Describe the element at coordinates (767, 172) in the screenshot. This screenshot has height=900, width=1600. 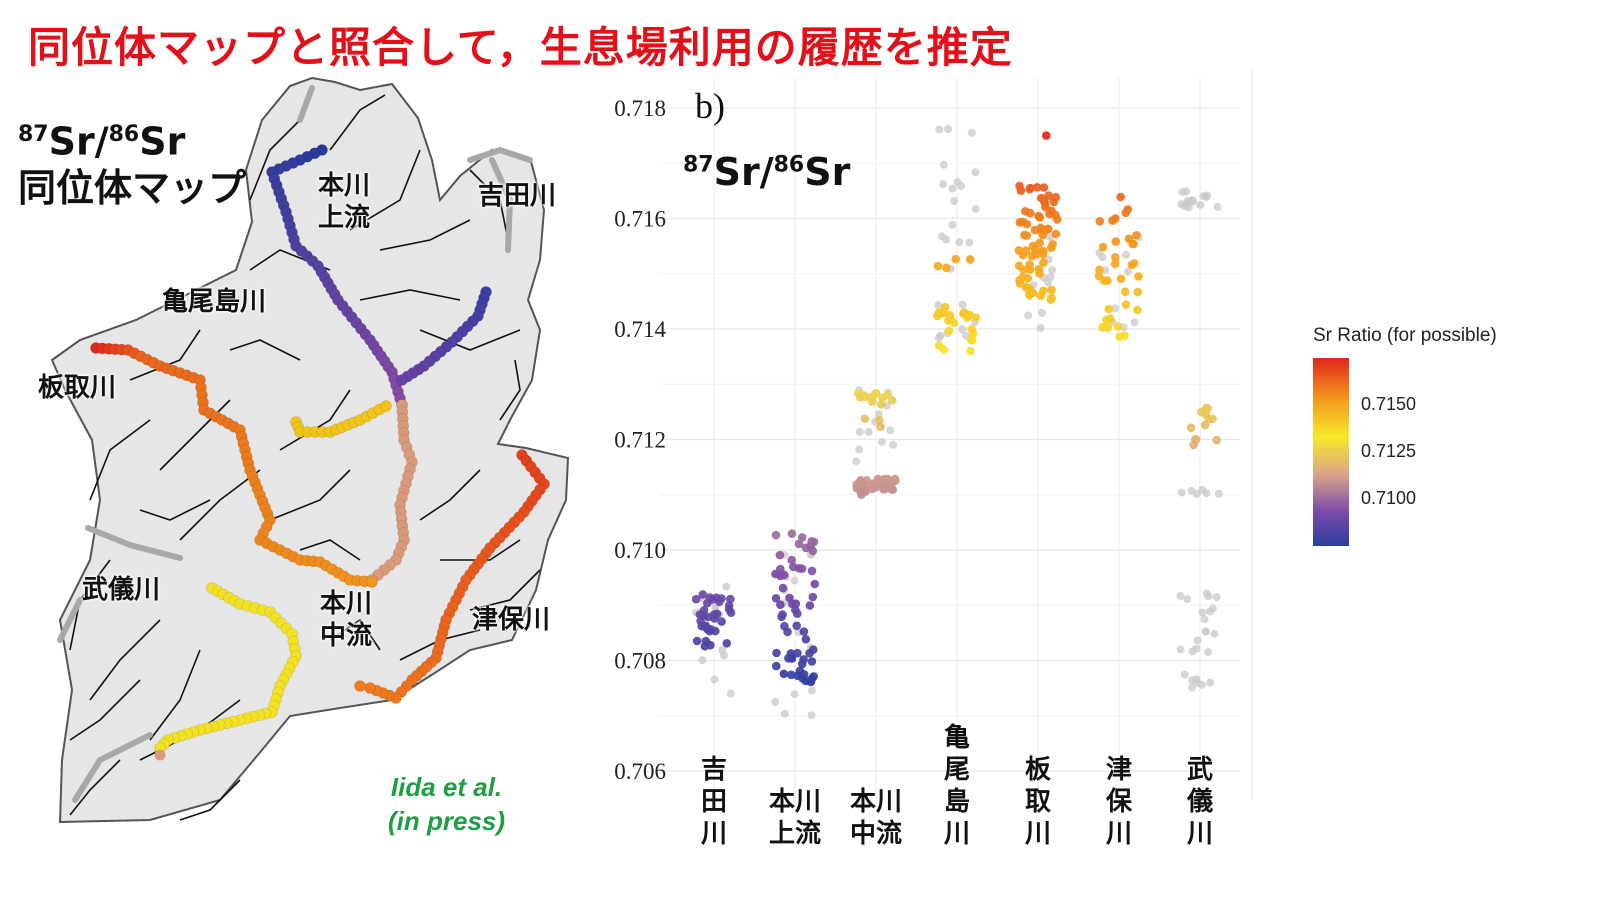
I see `plot-title: 87Sr/86Sr` at that location.